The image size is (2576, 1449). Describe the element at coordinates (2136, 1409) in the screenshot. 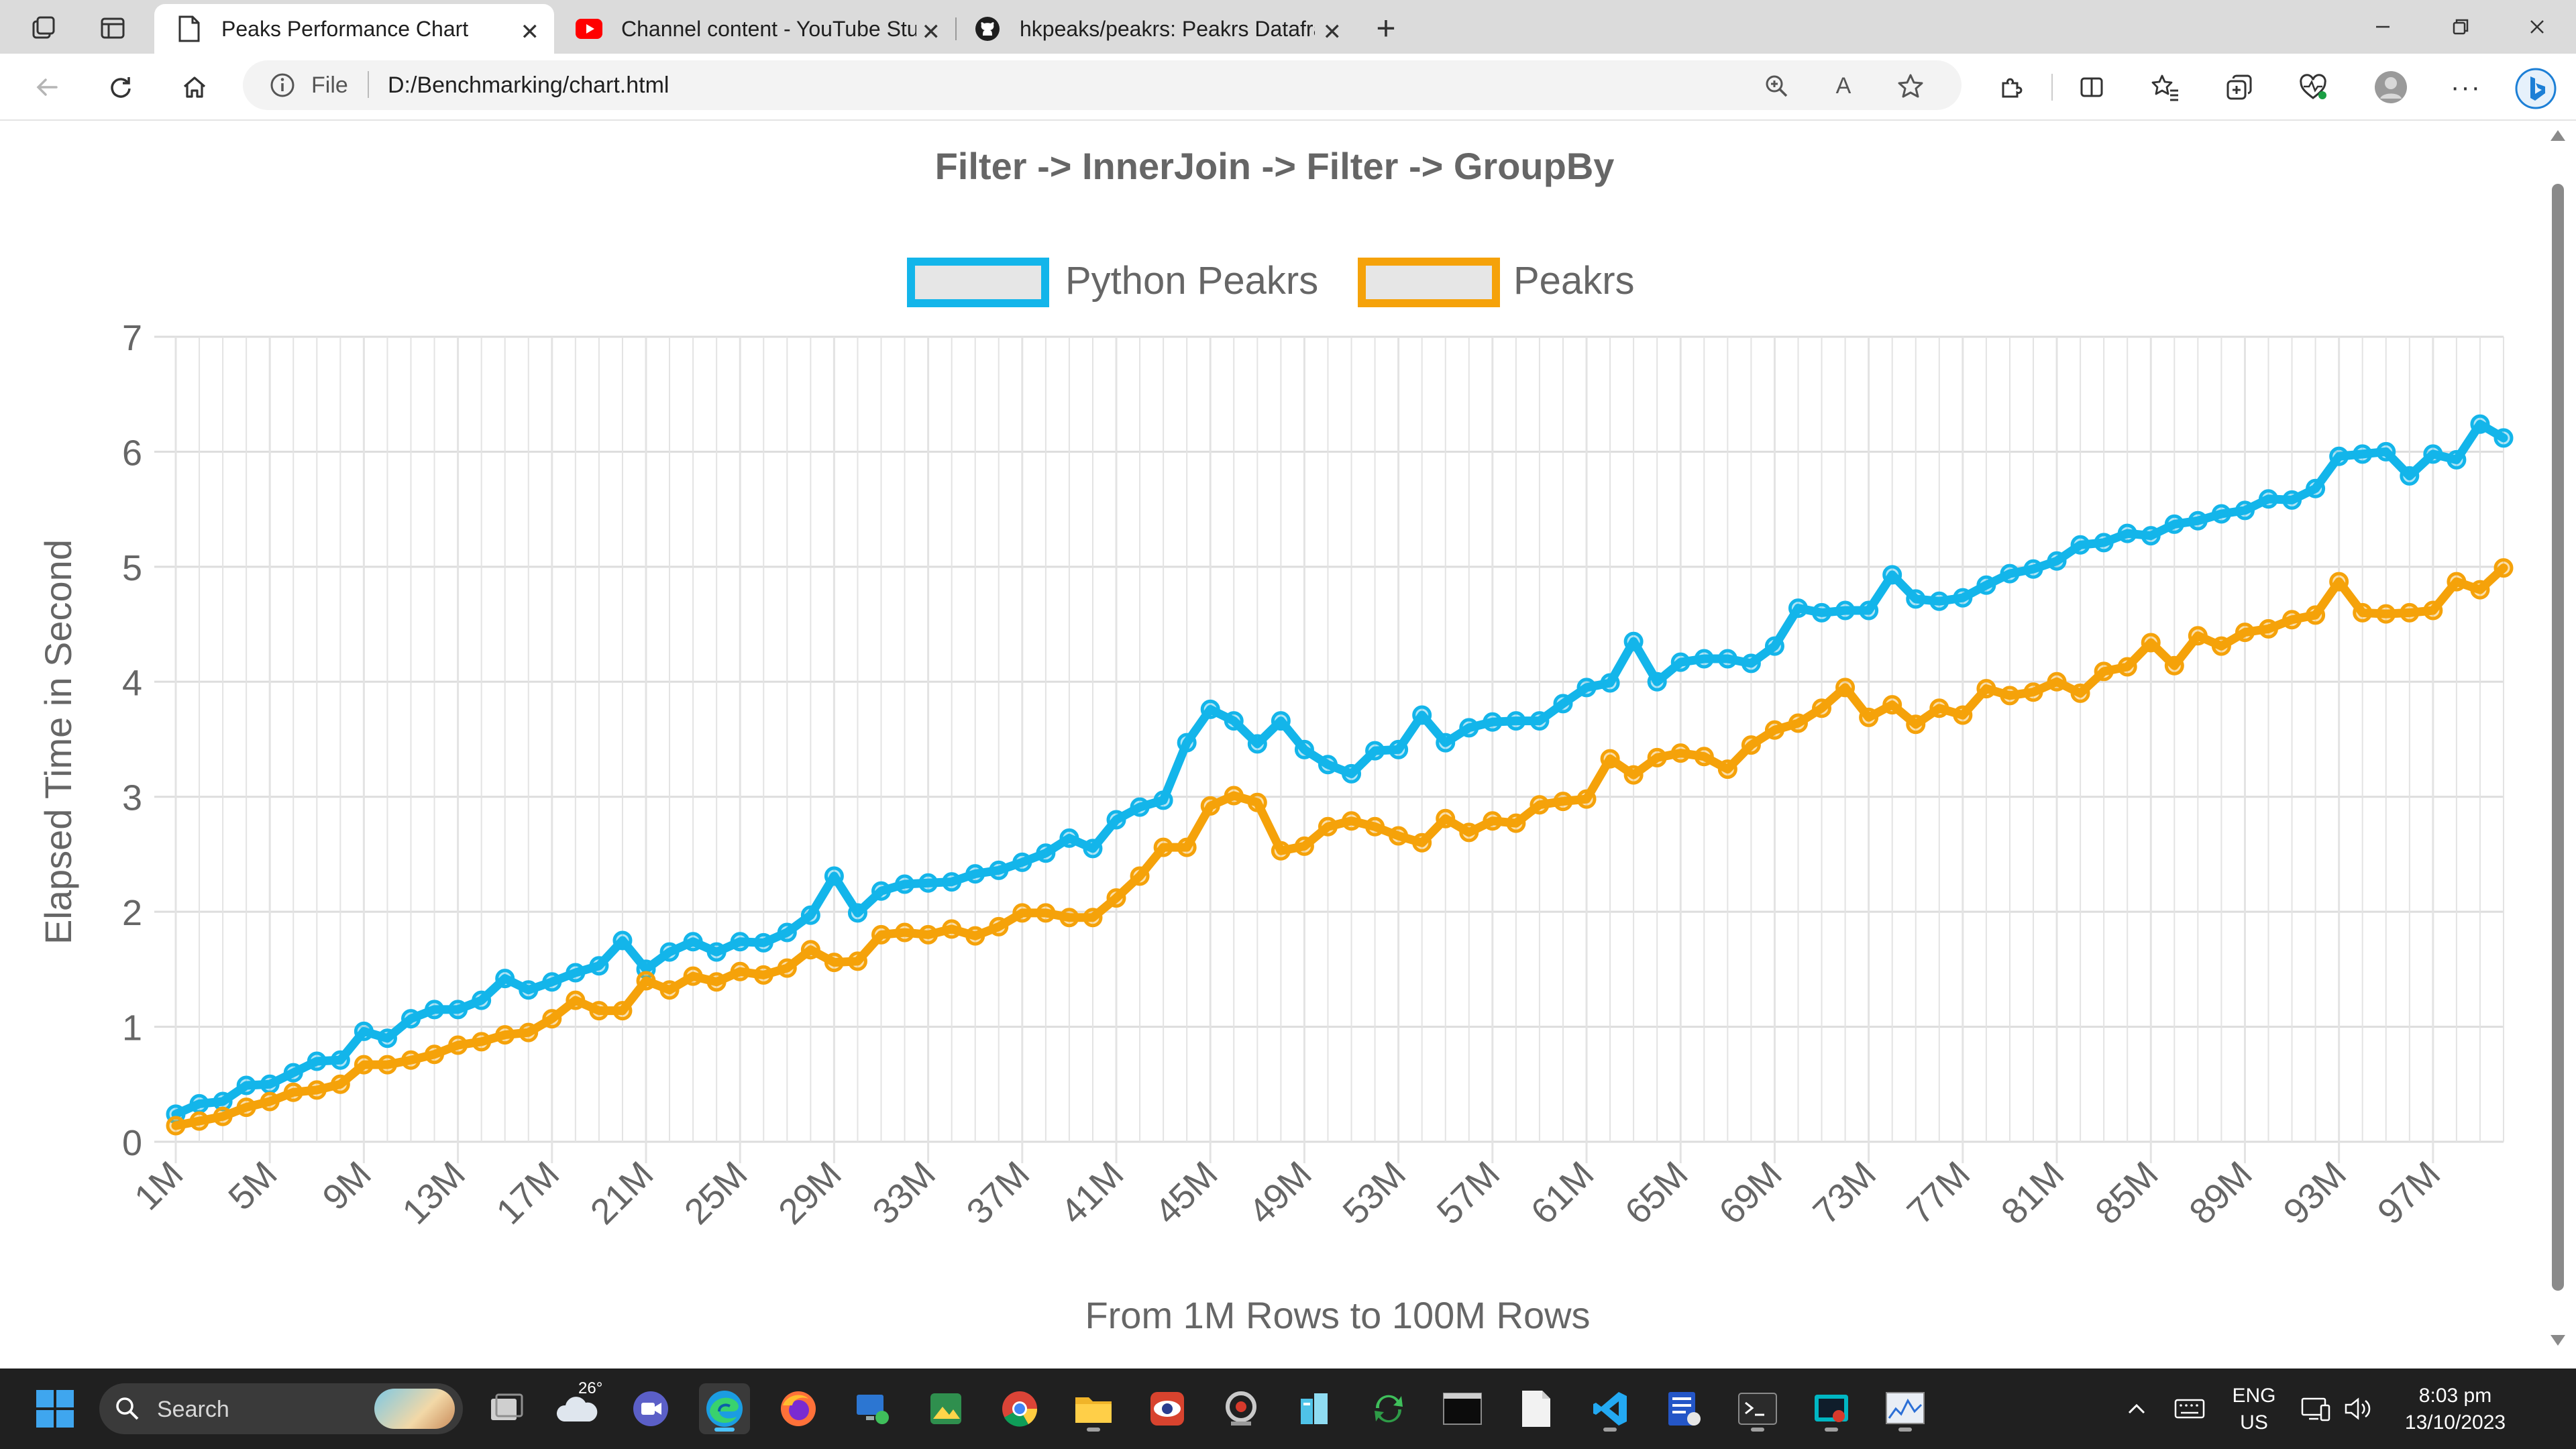

I see `show-hidden-icons-chevron` at that location.